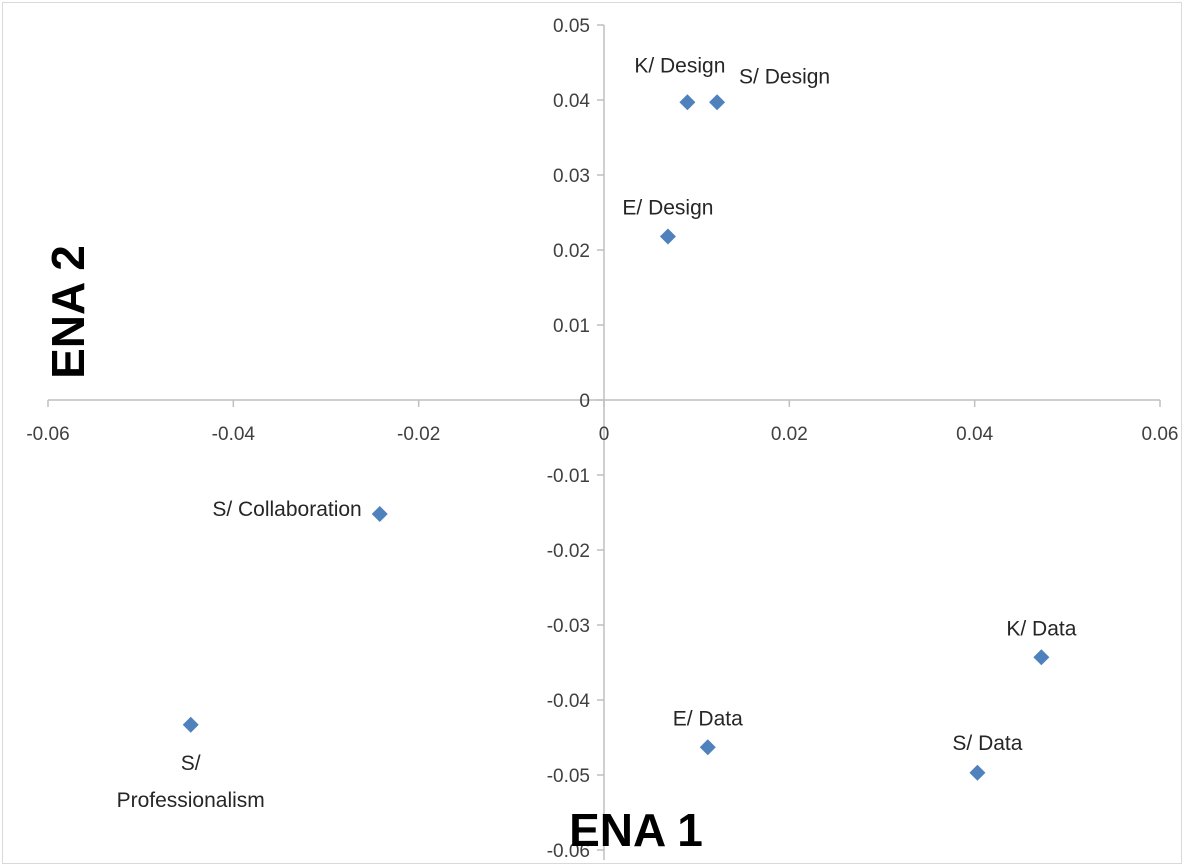 The image size is (1186, 866). What do you see at coordinates (571, 26) in the screenshot?
I see `y-tick-label: 0.05` at bounding box center [571, 26].